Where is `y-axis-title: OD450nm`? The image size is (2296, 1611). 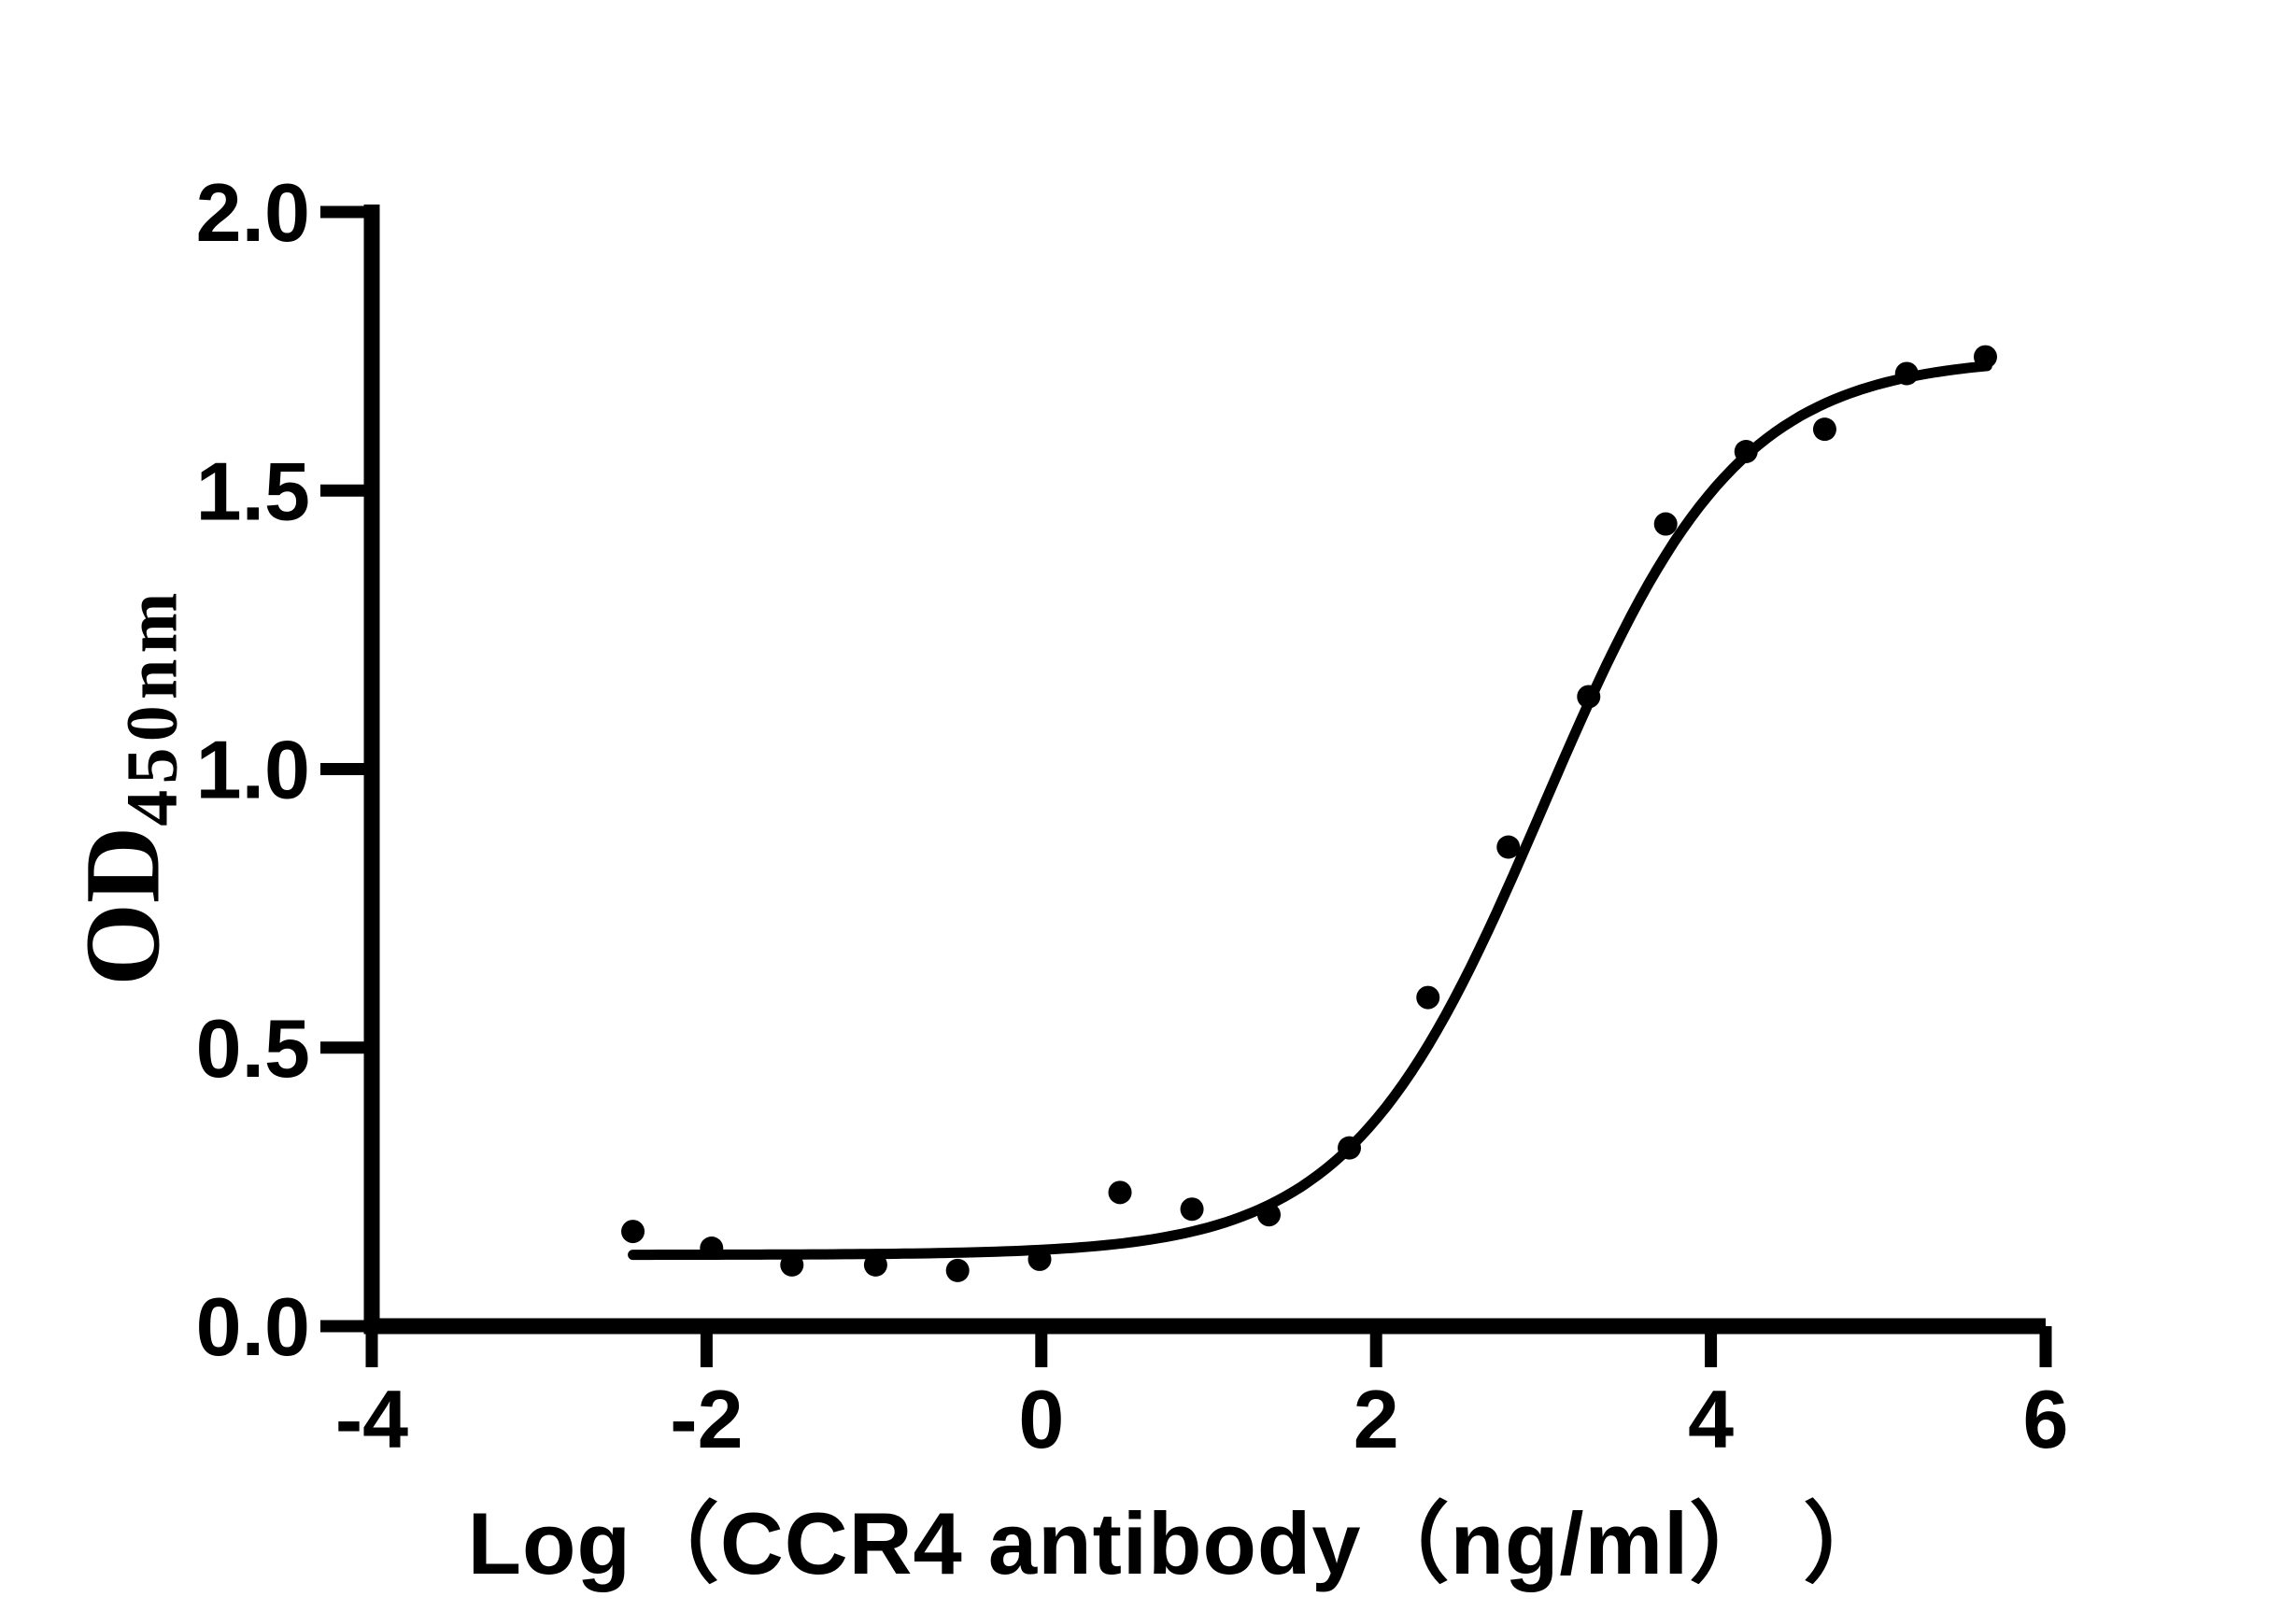
y-axis-title: OD450nm is located at coordinates (128, 786).